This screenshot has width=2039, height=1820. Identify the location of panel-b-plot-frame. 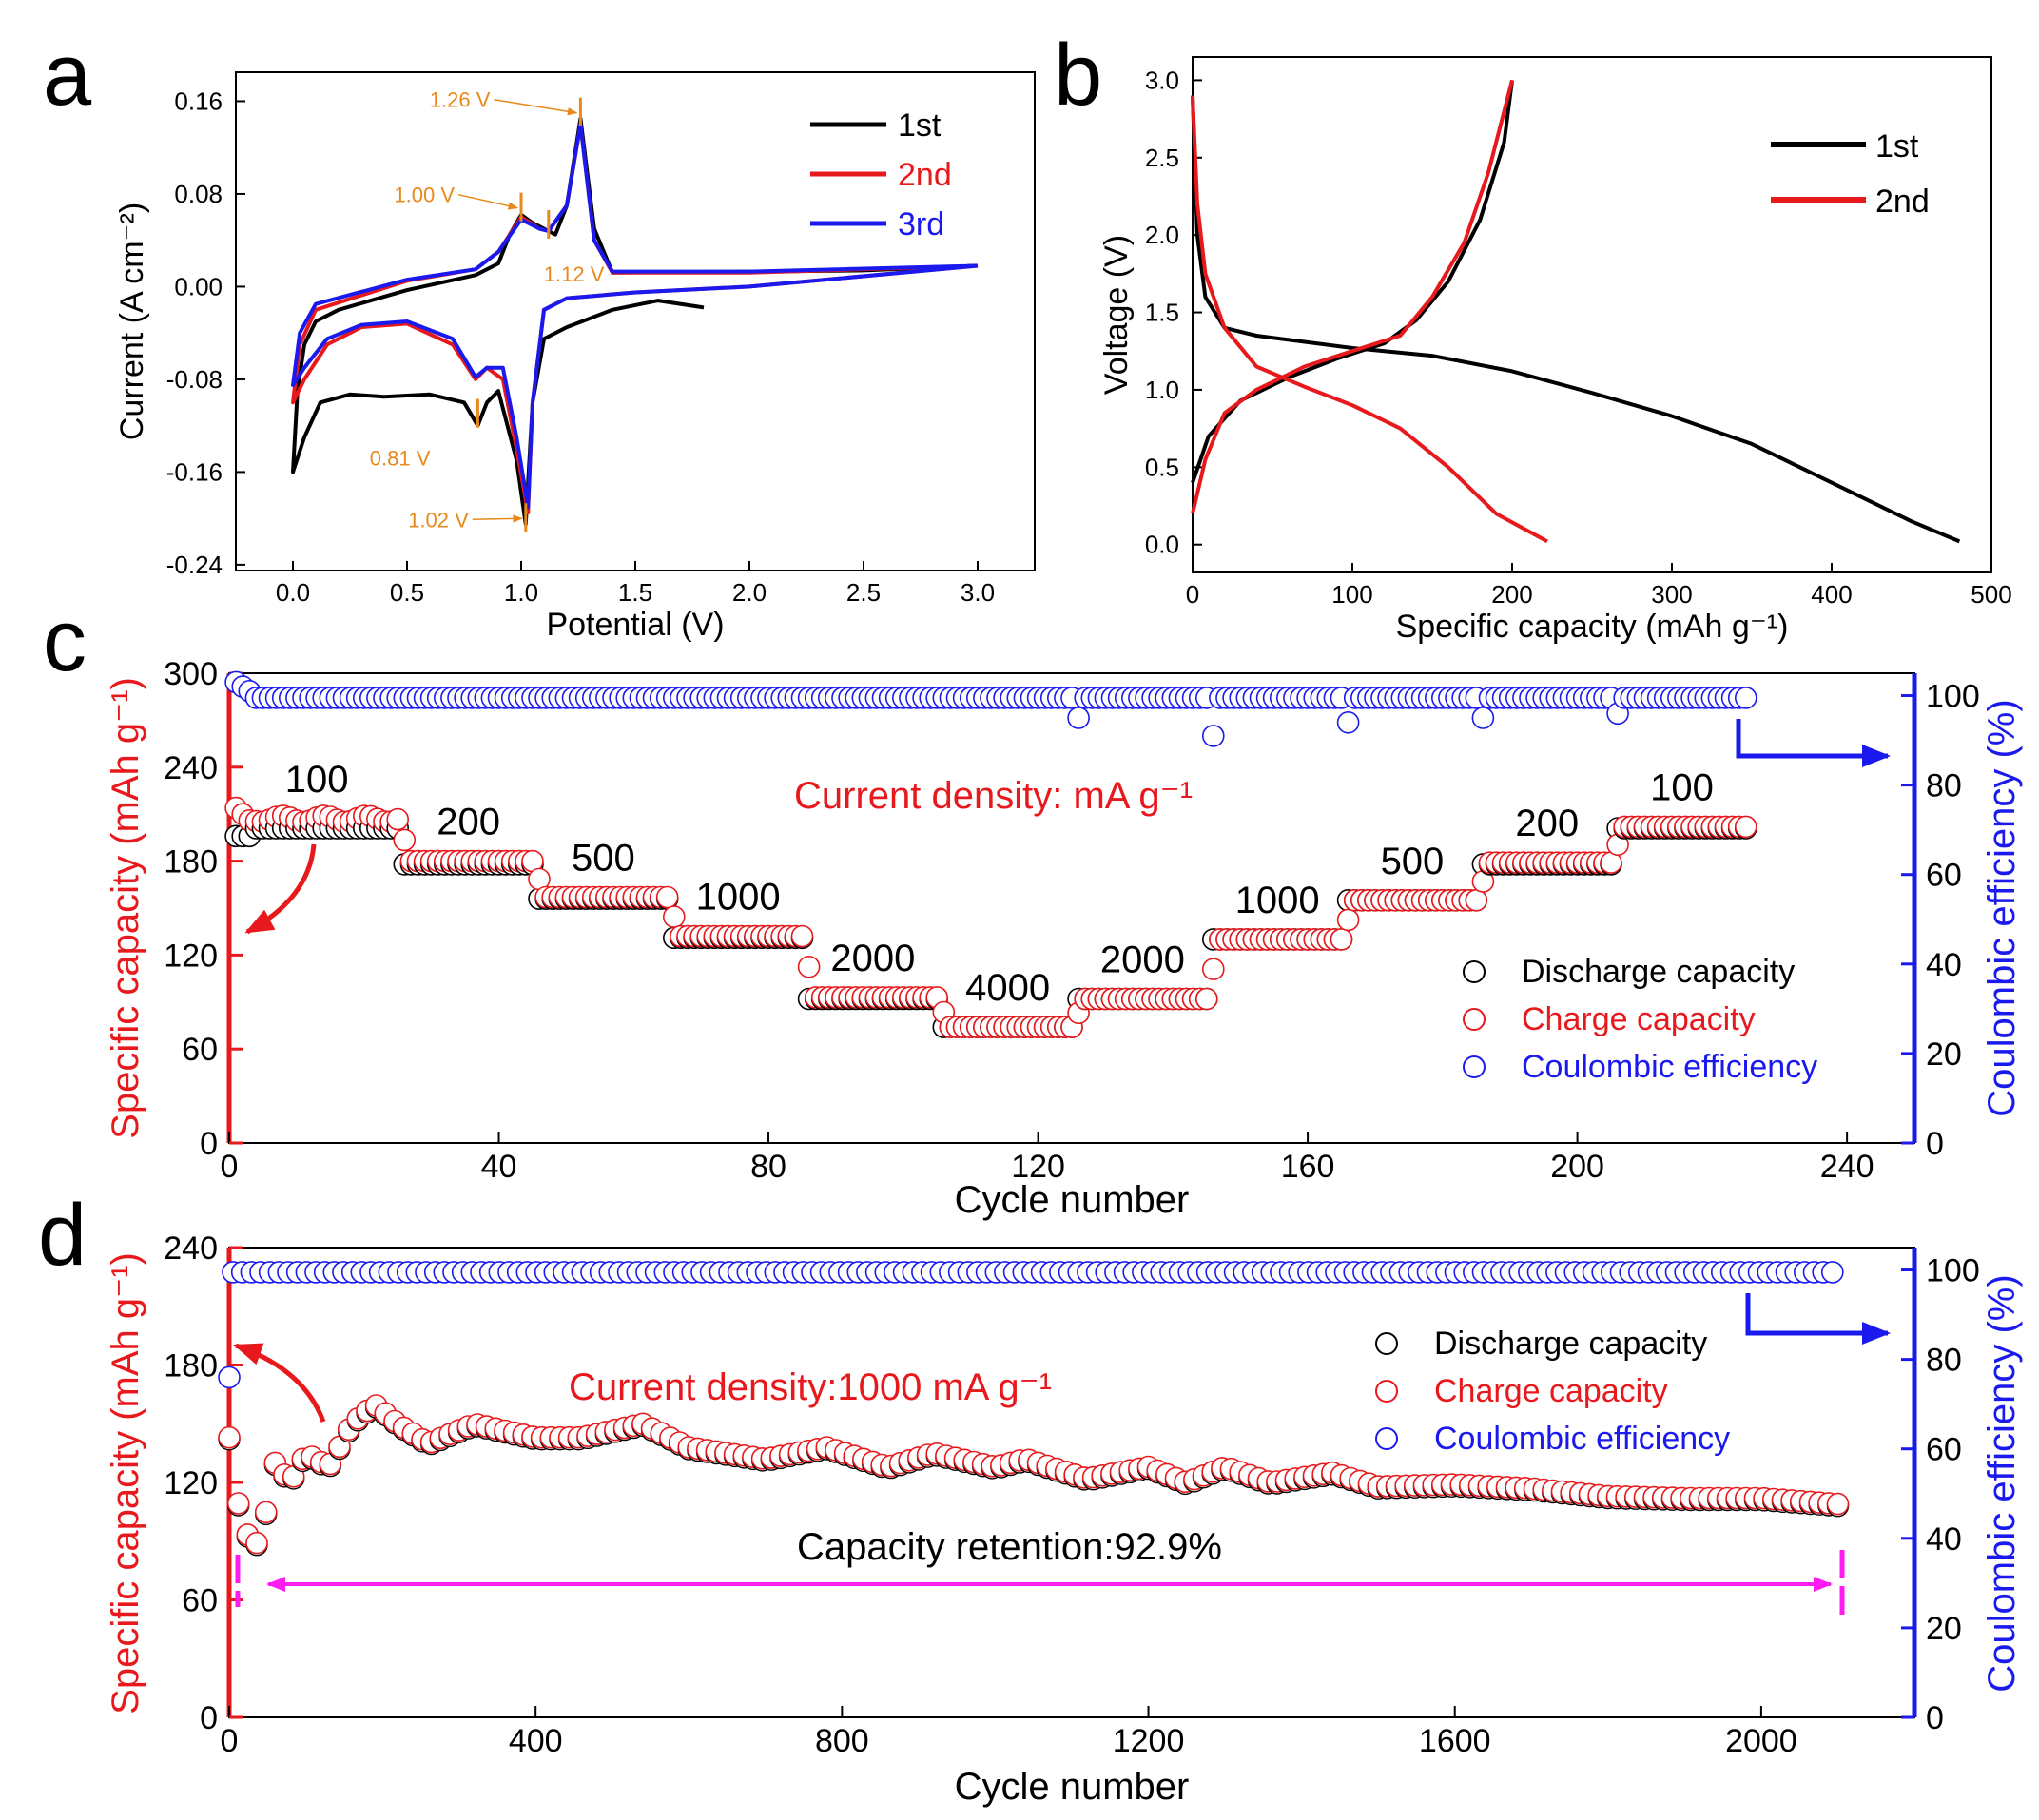
(1592, 315).